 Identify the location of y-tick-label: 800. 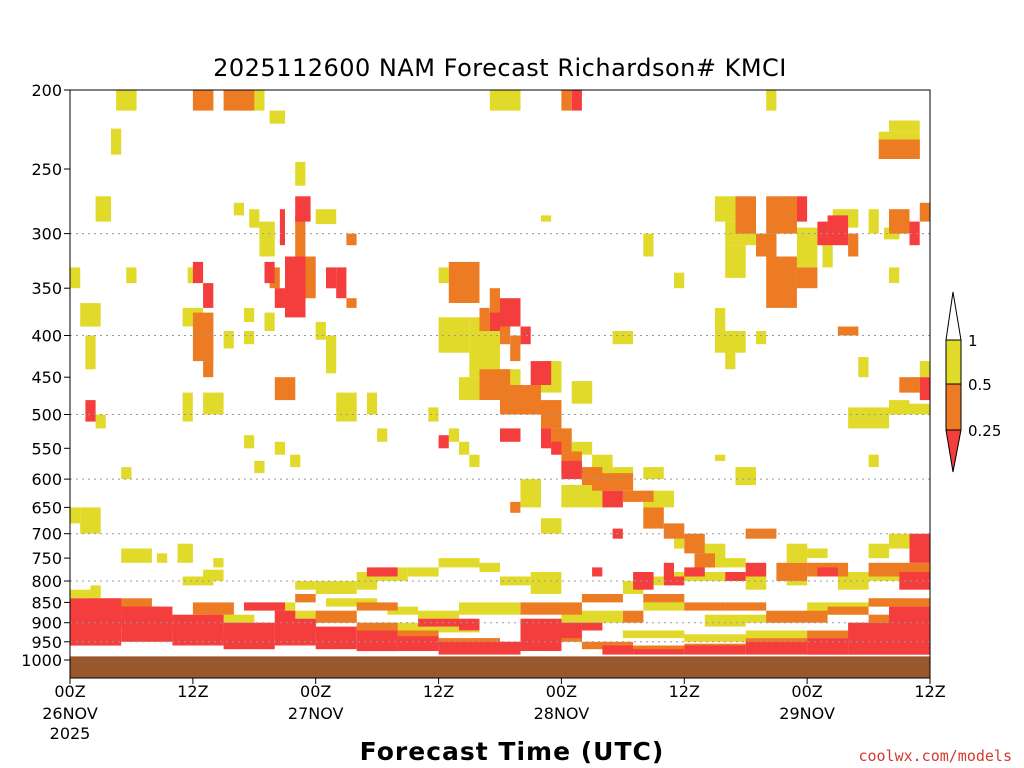
(46, 581).